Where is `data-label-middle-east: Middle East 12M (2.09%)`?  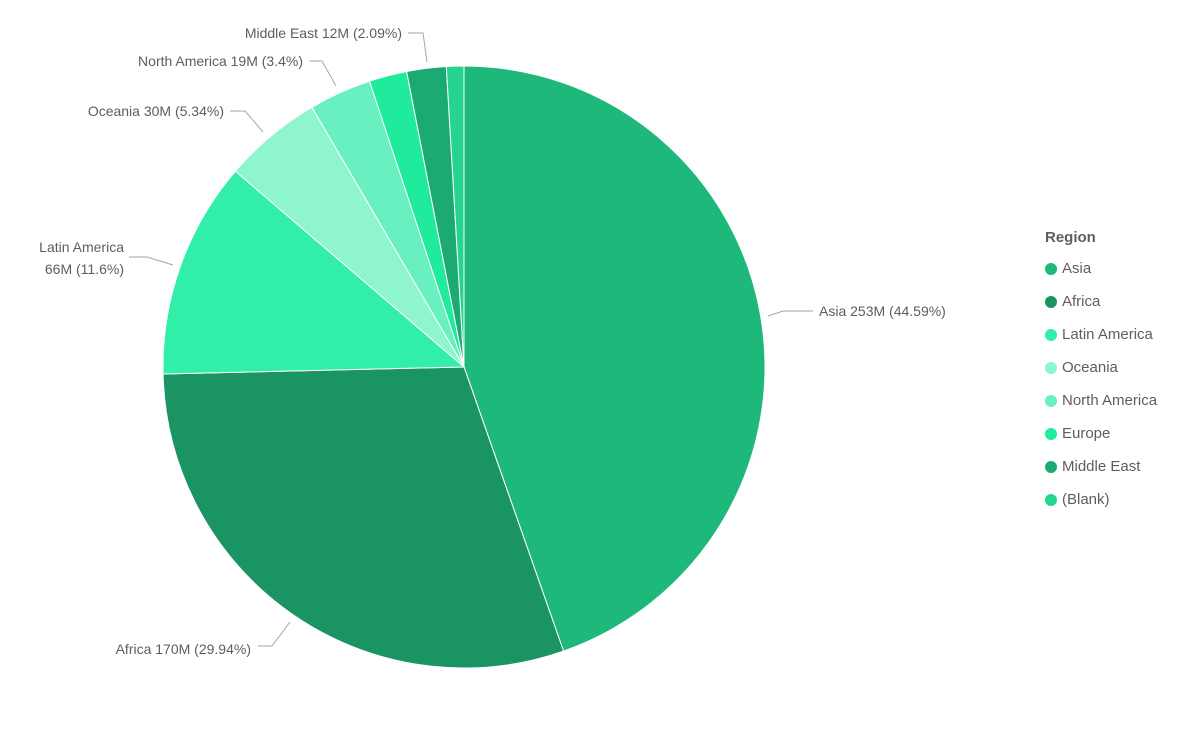 data-label-middle-east: Middle East 12M (2.09%) is located at coordinates (323, 33).